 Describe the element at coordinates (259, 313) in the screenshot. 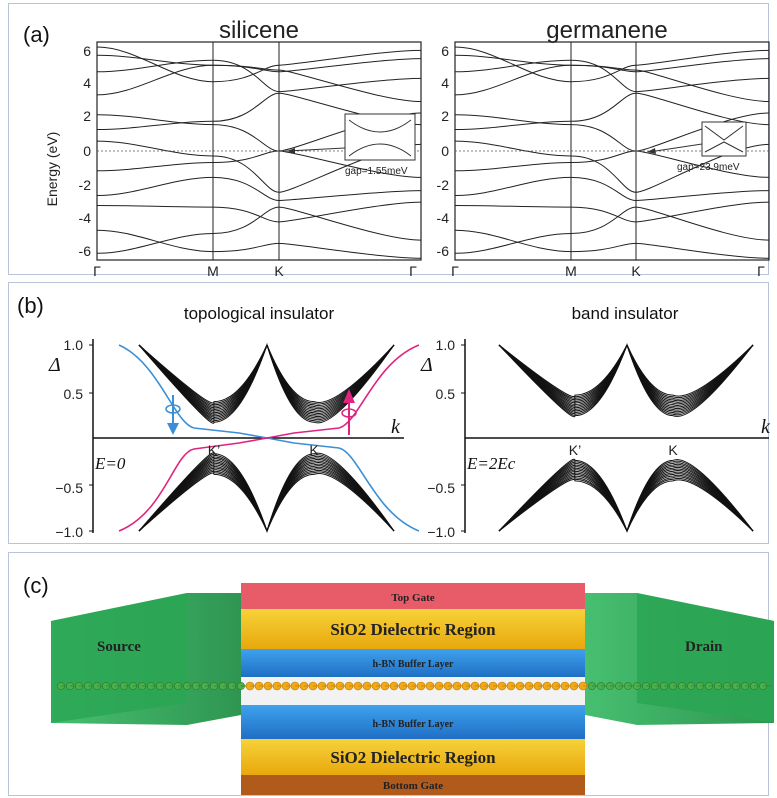

I see `topological-title: topological insulator` at that location.